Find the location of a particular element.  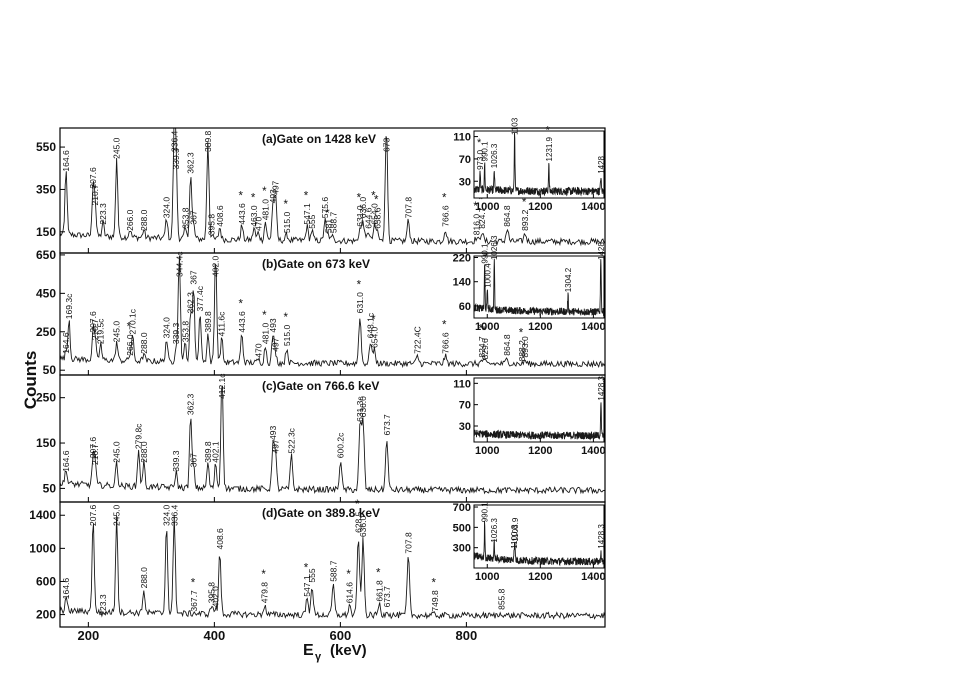

peak-label: 575.6 is located at coordinates (325, 208).